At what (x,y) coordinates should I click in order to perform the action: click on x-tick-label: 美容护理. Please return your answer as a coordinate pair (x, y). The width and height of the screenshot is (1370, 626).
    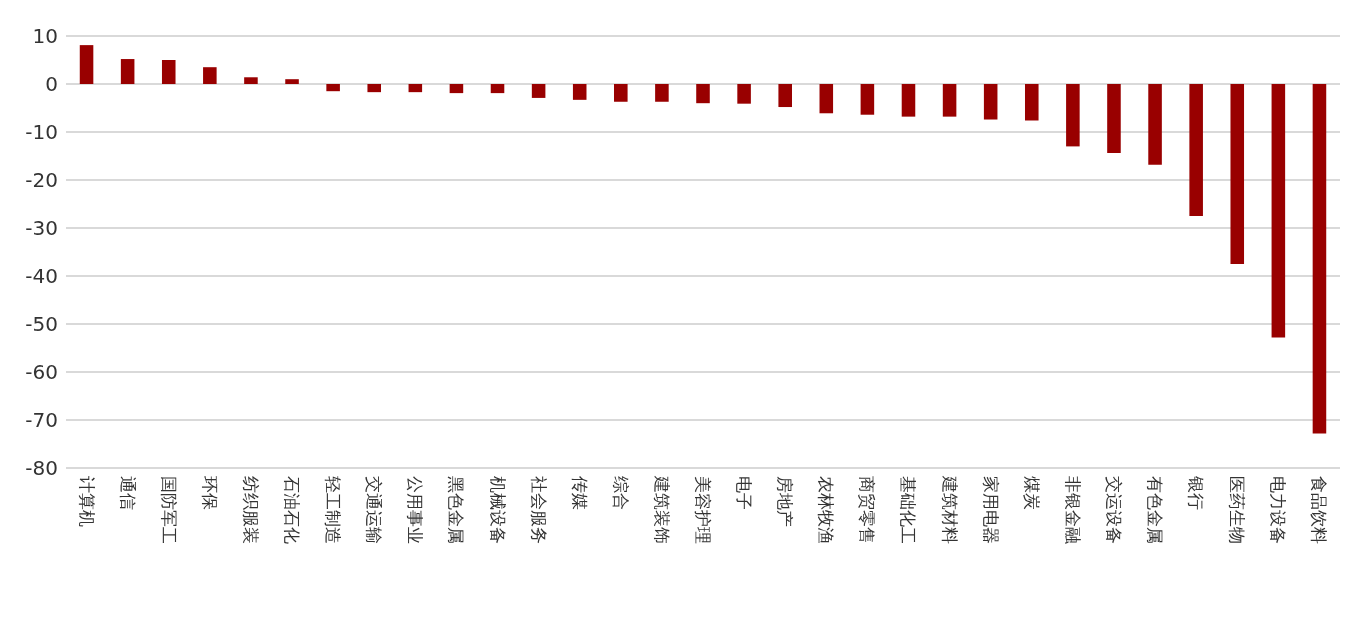
    Looking at the image, I should click on (703, 510).